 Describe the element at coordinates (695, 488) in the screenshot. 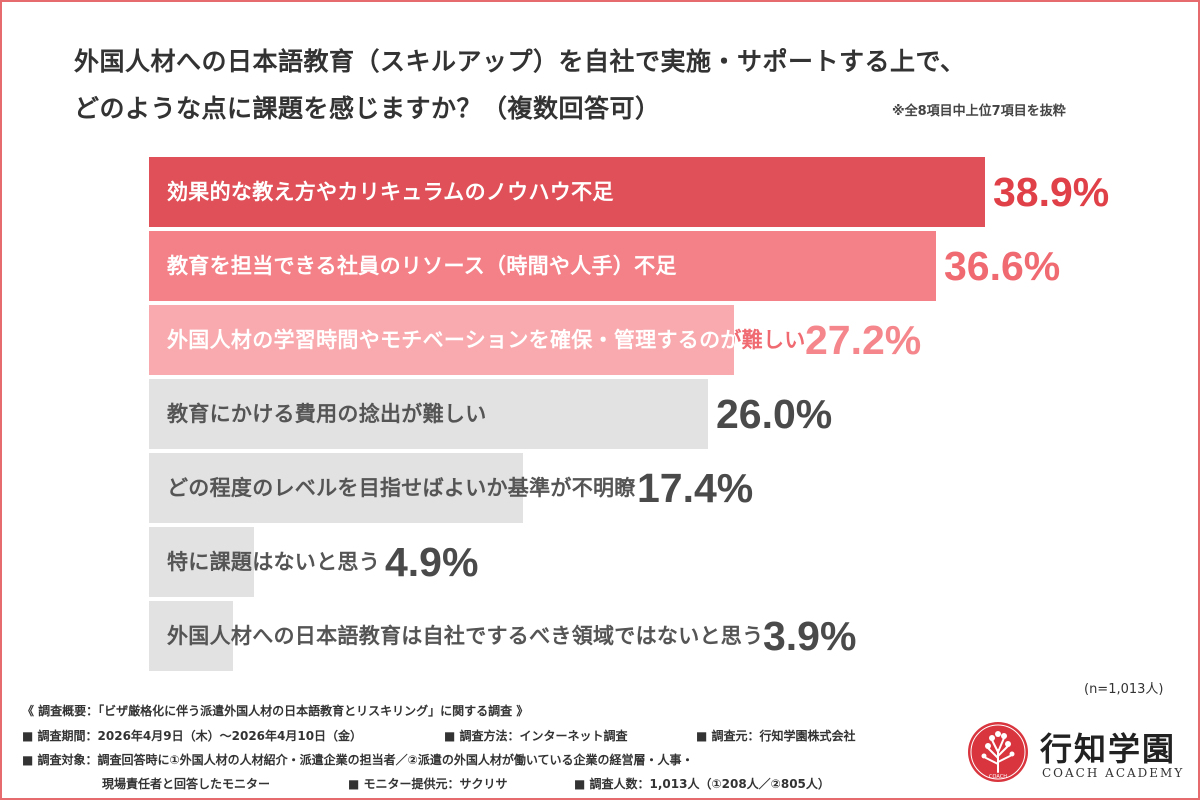

I see `bar-value-5: 17.4%` at that location.